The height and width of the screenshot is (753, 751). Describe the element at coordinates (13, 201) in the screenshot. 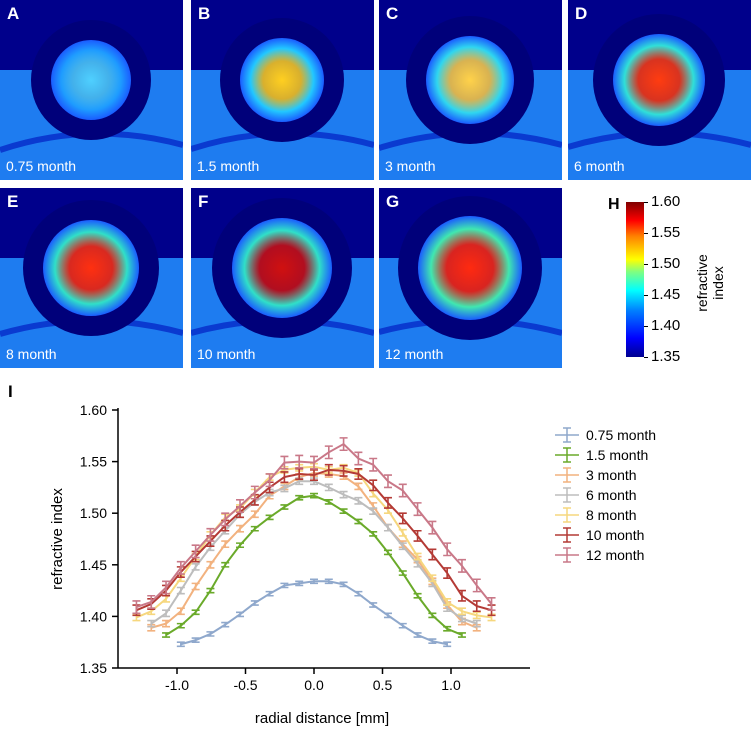

I see `panel-label: E` at that location.